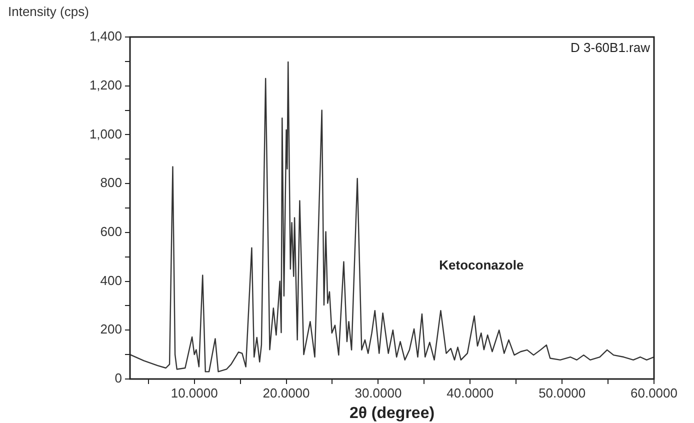 Image resolution: width=694 pixels, height=423 pixels. Describe the element at coordinates (194, 392) in the screenshot. I see `x-tick-label: 10.0000` at that location.